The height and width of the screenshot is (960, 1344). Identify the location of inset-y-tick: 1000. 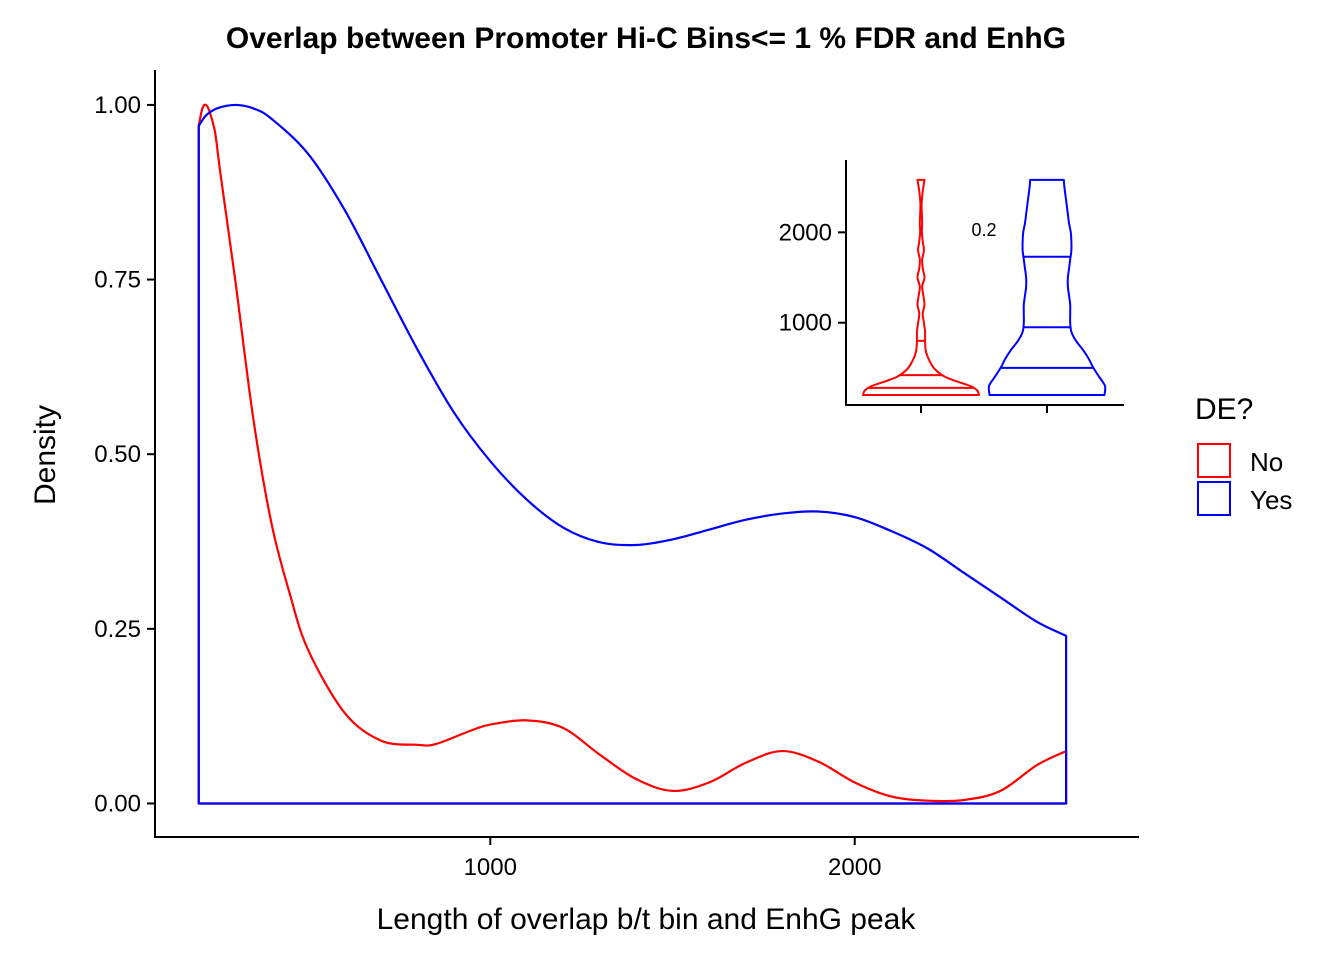
(812, 323).